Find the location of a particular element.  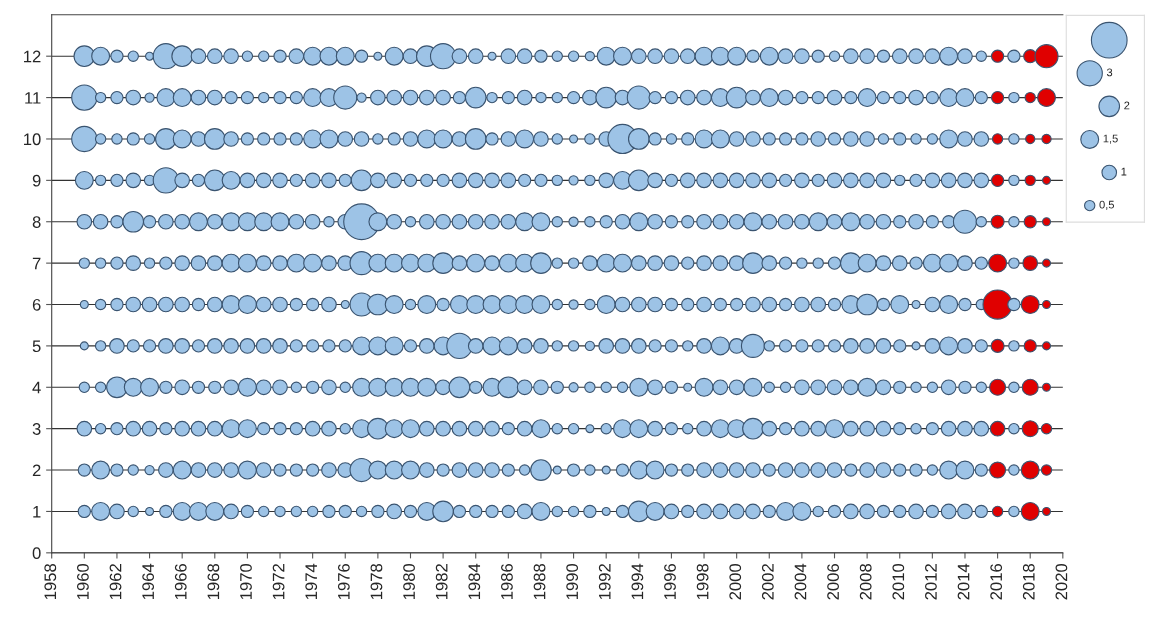

x-tick-label: 2010 is located at coordinates (898, 581).